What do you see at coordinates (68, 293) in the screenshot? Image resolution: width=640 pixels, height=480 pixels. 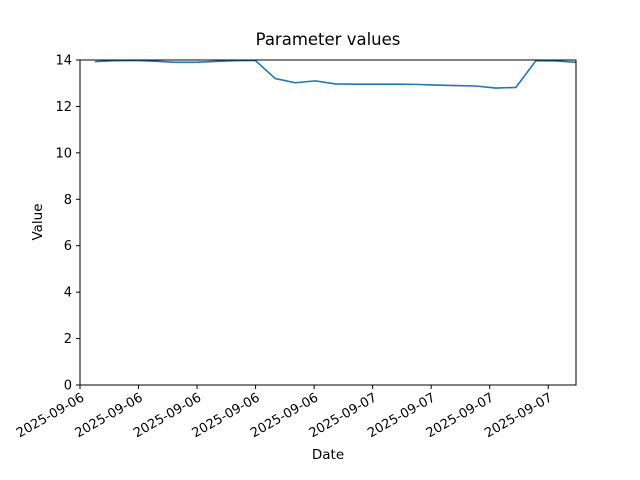 I see `y-tick-label: 4` at bounding box center [68, 293].